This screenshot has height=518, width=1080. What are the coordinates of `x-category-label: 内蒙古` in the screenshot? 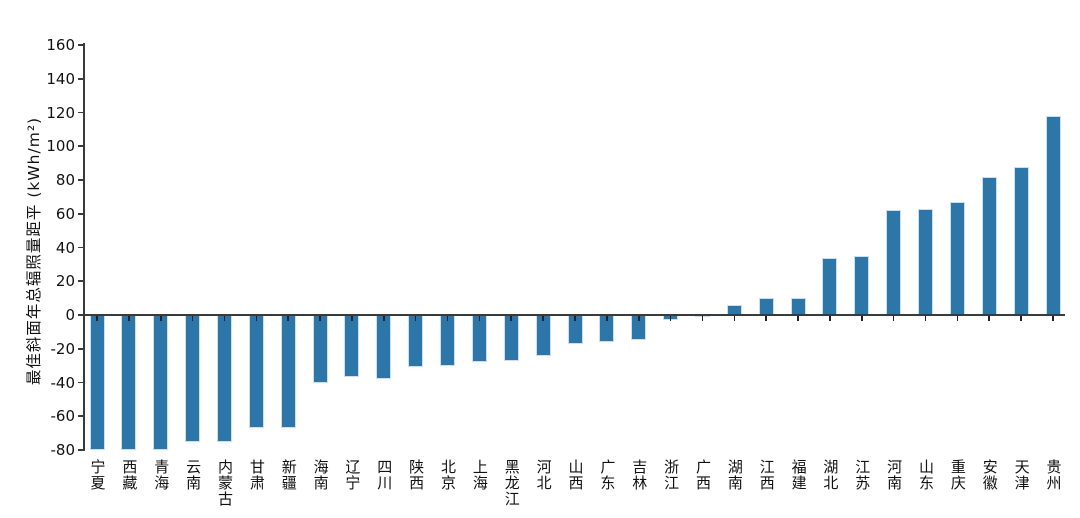 It's located at (224, 483).